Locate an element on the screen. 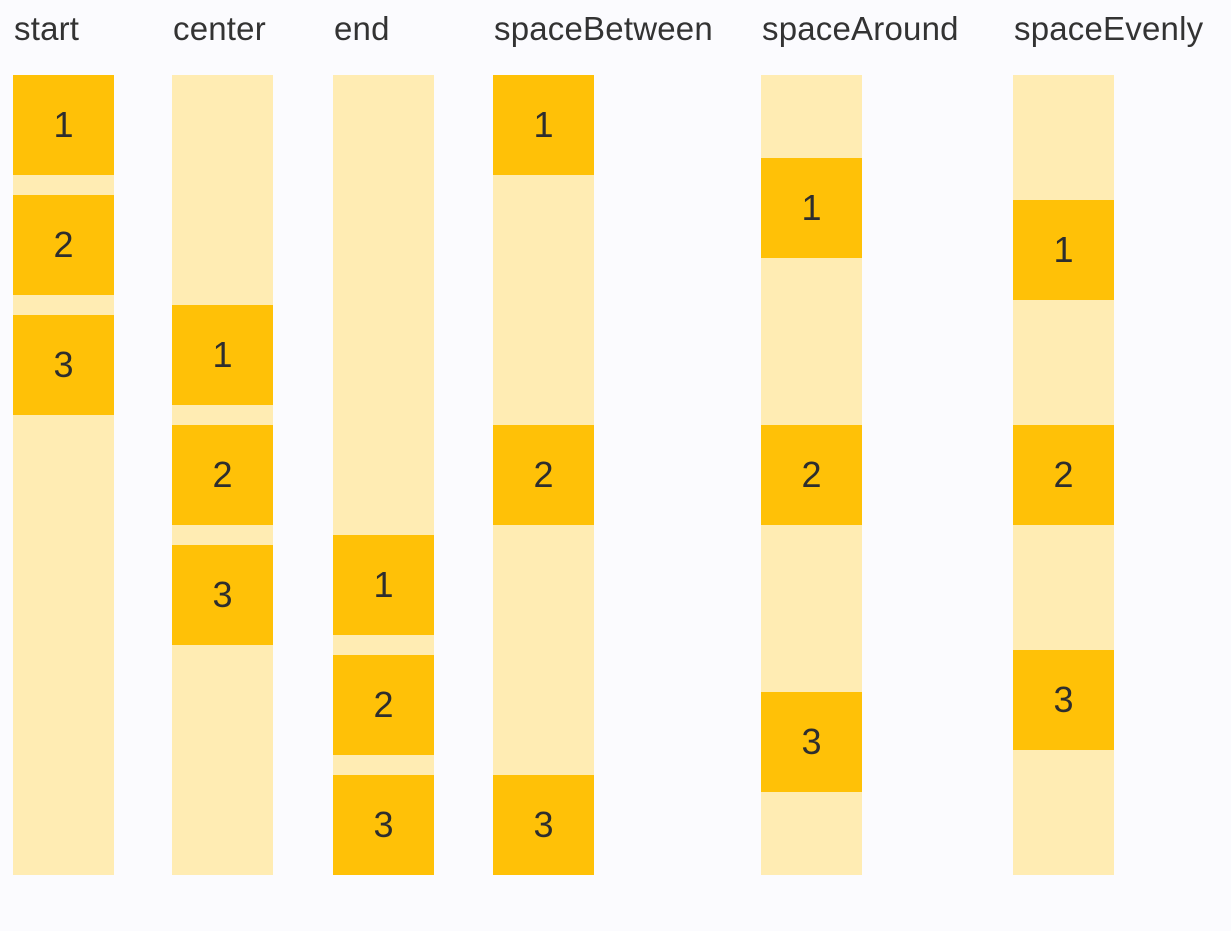 This screenshot has height=931, width=1231. alignment-label: end is located at coordinates (362, 28).